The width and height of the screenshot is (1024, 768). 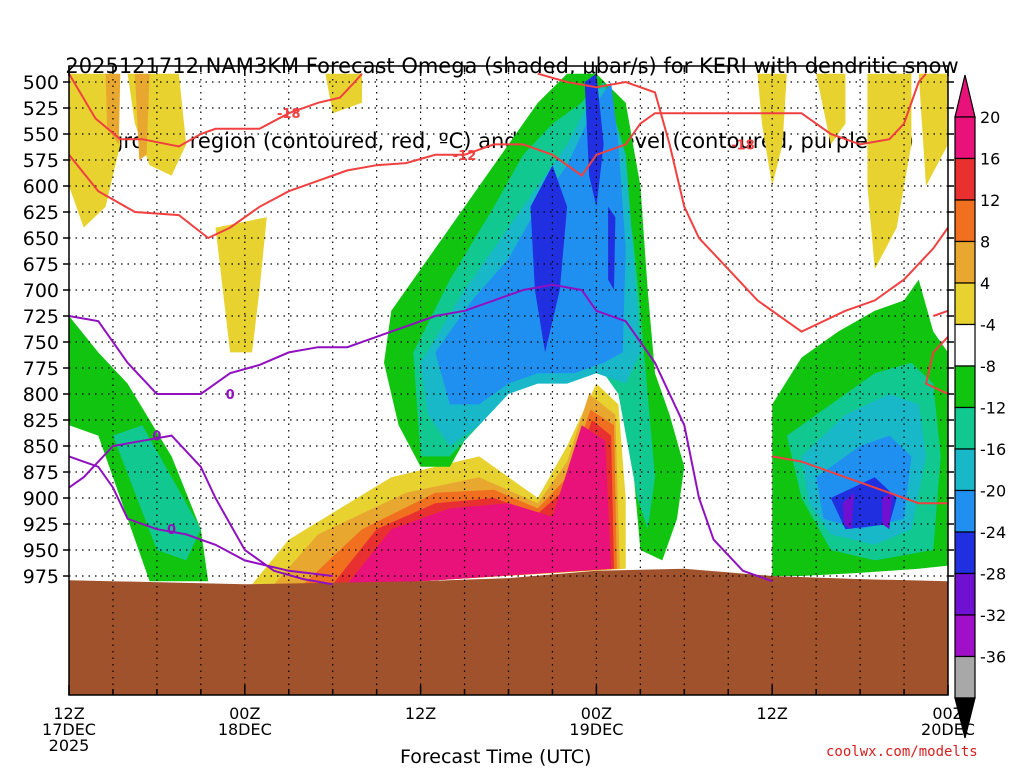 I want to click on x-tick-label: 2025, so click(x=69, y=745).